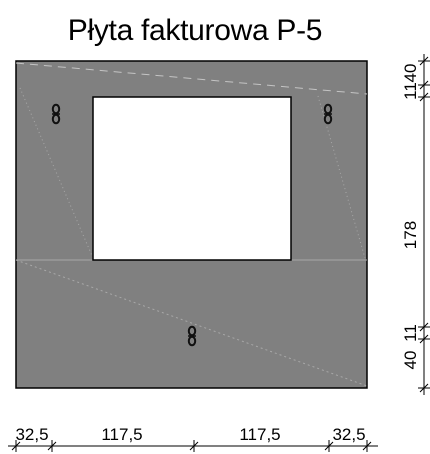 Image resolution: width=430 pixels, height=454 pixels. I want to click on bottom-dimension-chain, so click(193, 446).